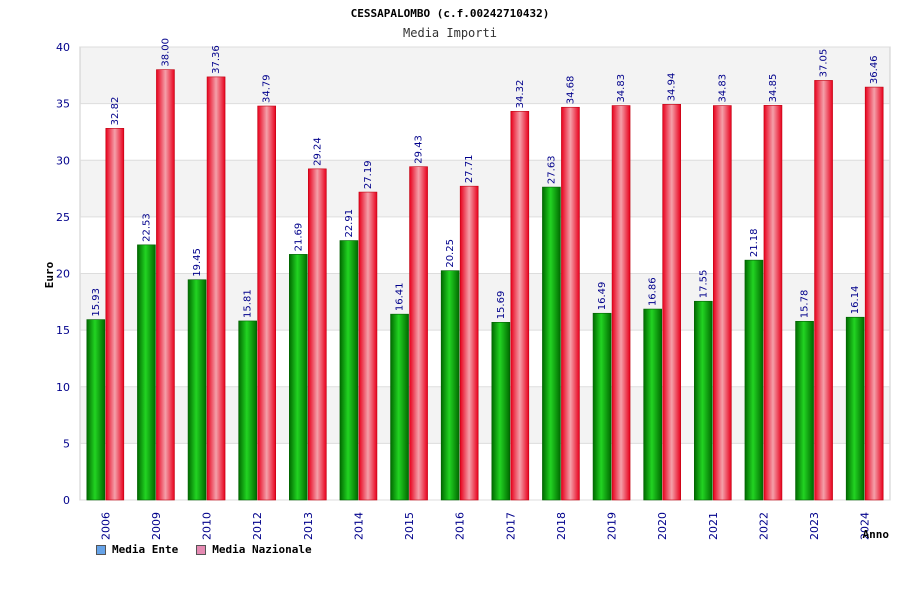 The image size is (900, 600). I want to click on x-tick-label: 2015, so click(409, 526).